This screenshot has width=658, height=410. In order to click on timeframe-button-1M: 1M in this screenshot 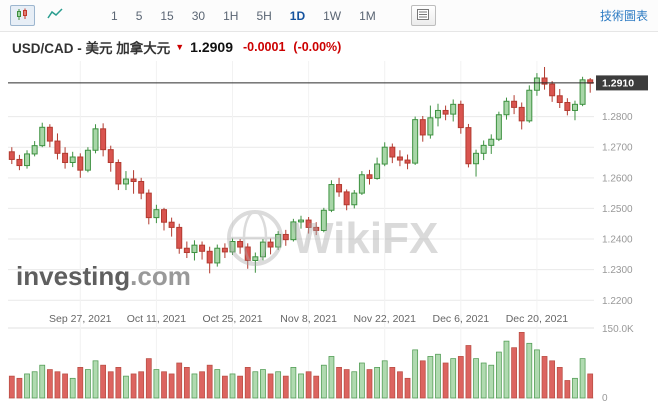, I will do `click(367, 15)`.